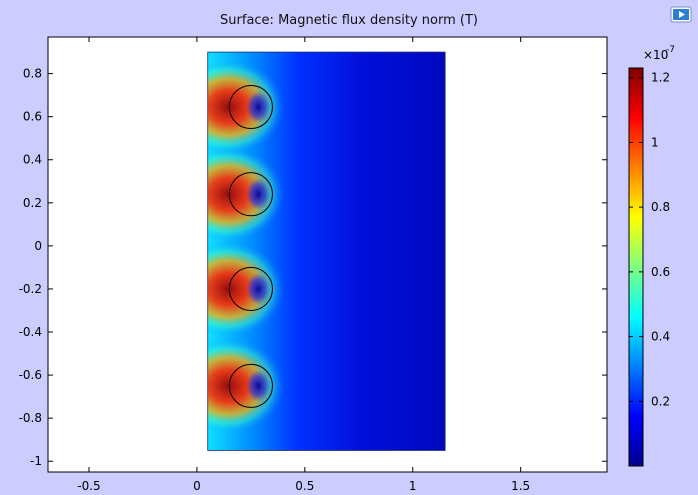 Image resolution: width=698 pixels, height=495 pixels. What do you see at coordinates (349, 20) in the screenshot?
I see `plot-title: Surface: Magnetic flux density norm (T)` at bounding box center [349, 20].